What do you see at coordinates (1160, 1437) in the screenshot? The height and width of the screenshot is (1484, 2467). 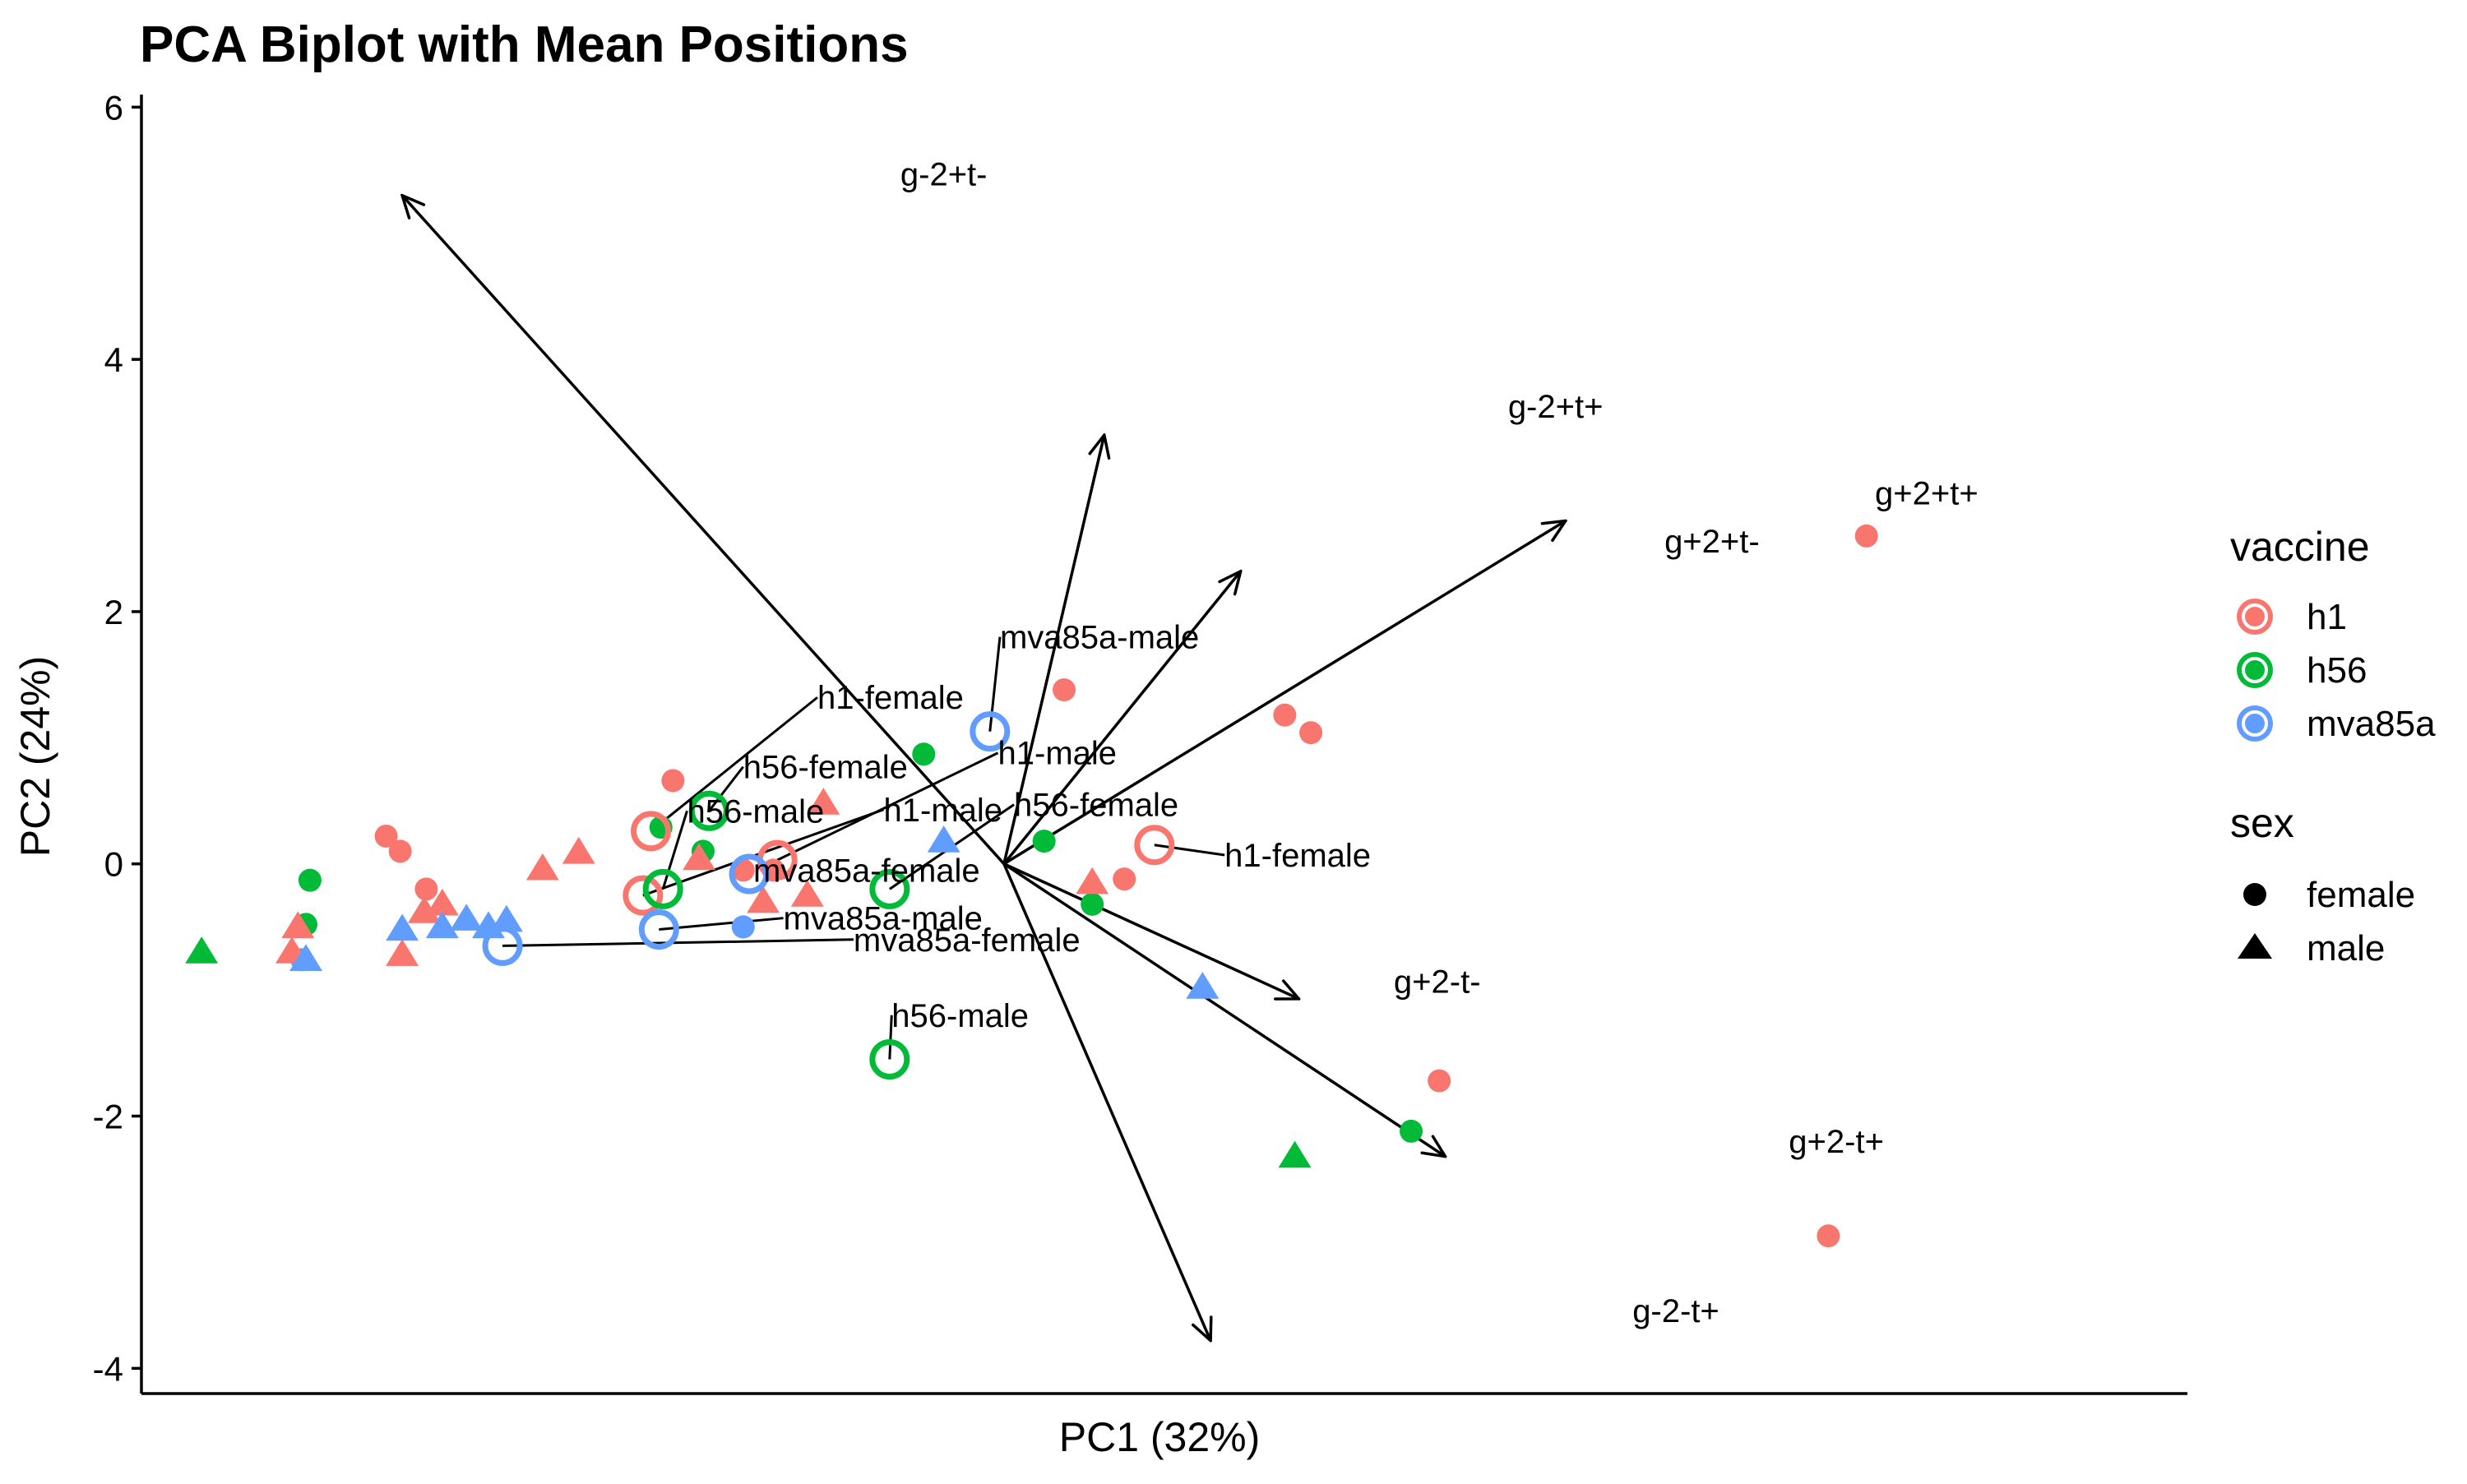 I see `x-axis-title: PC1 (32%)` at bounding box center [1160, 1437].